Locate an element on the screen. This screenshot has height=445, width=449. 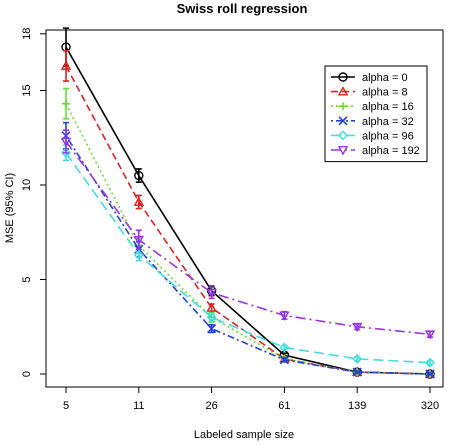
x-tick-label: 26 is located at coordinates (211, 406).